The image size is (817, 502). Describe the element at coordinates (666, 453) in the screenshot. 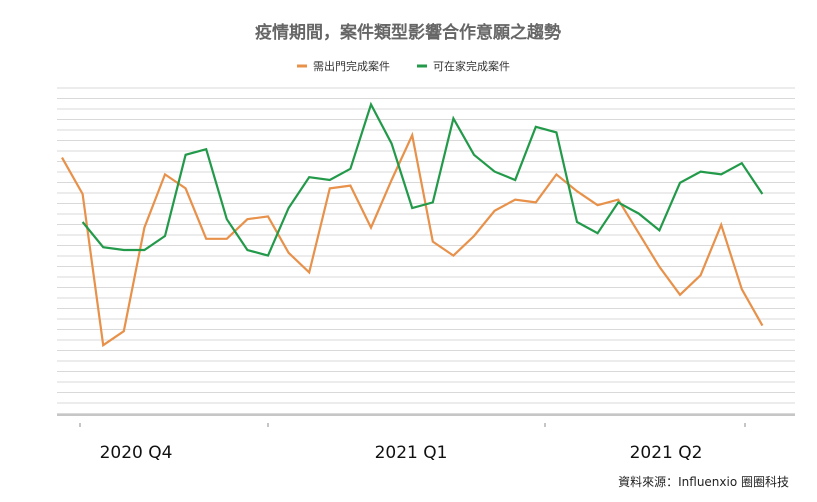

I see `quarter-label-2021q2: 2021 Q2` at that location.